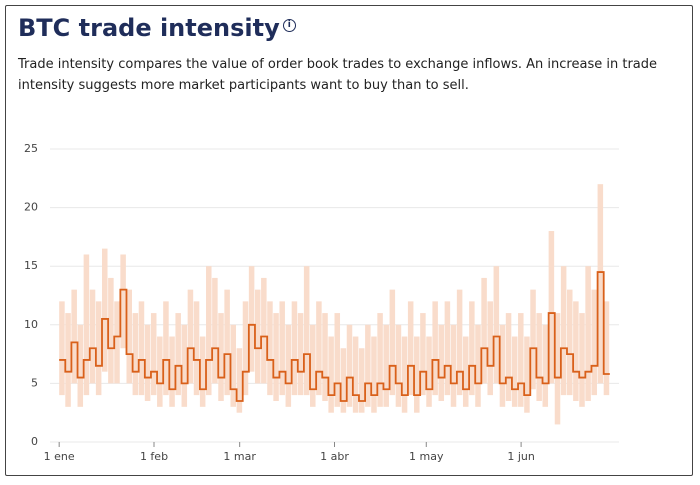  What do you see at coordinates (239, 456) in the screenshot?
I see `x-tick-label: 1 mar` at bounding box center [239, 456].